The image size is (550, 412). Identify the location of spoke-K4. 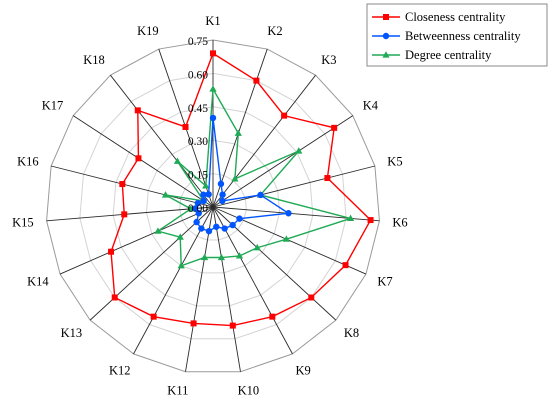
(283, 161).